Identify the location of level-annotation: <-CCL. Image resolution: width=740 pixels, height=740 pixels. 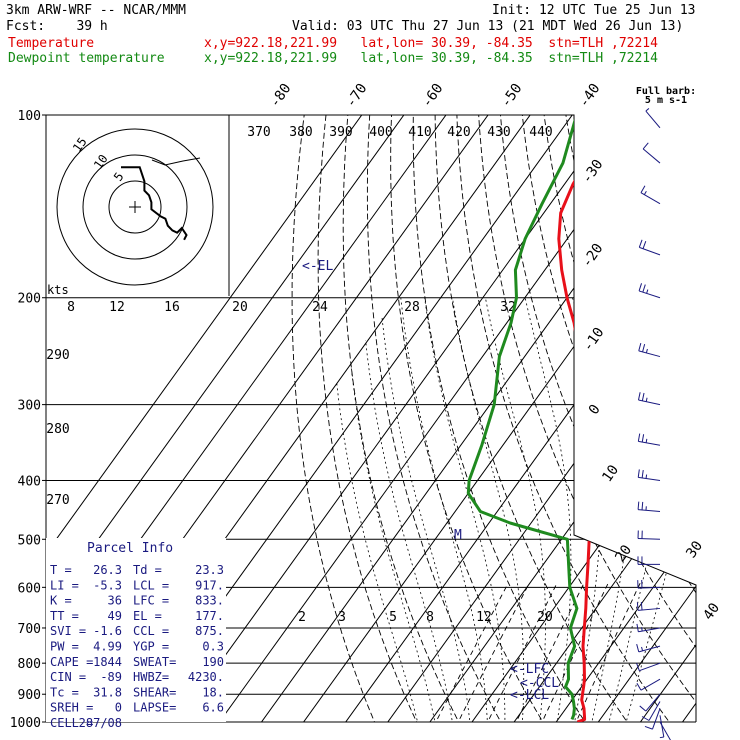
(539, 683).